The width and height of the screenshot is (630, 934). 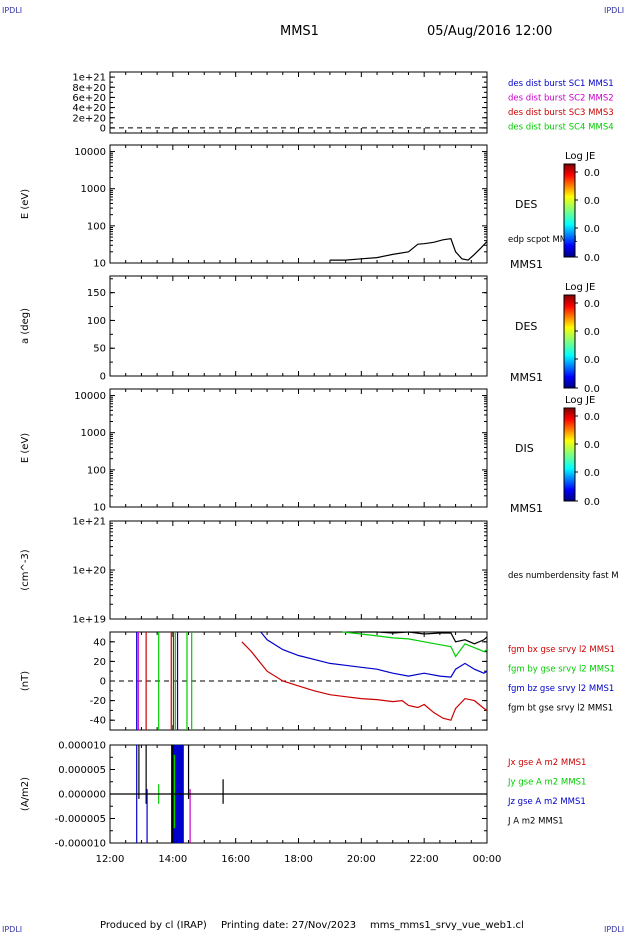 I want to click on legend-entry: des dist burst SC2 MMS2, so click(x=561, y=99).